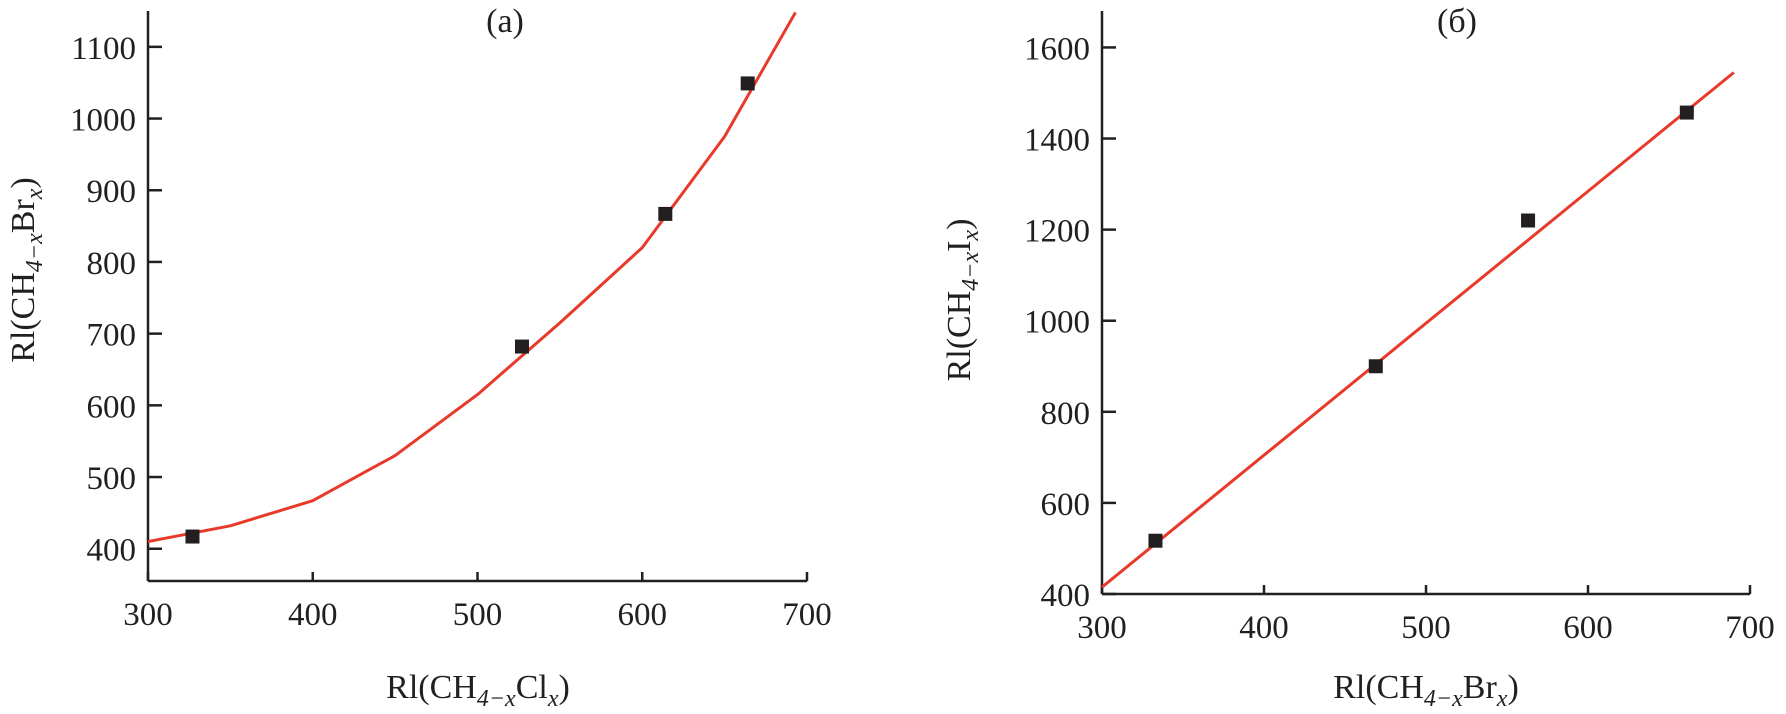 This screenshot has height=714, width=1786. What do you see at coordinates (112, 479) in the screenshot?
I see `y-tick-label: 500` at bounding box center [112, 479].